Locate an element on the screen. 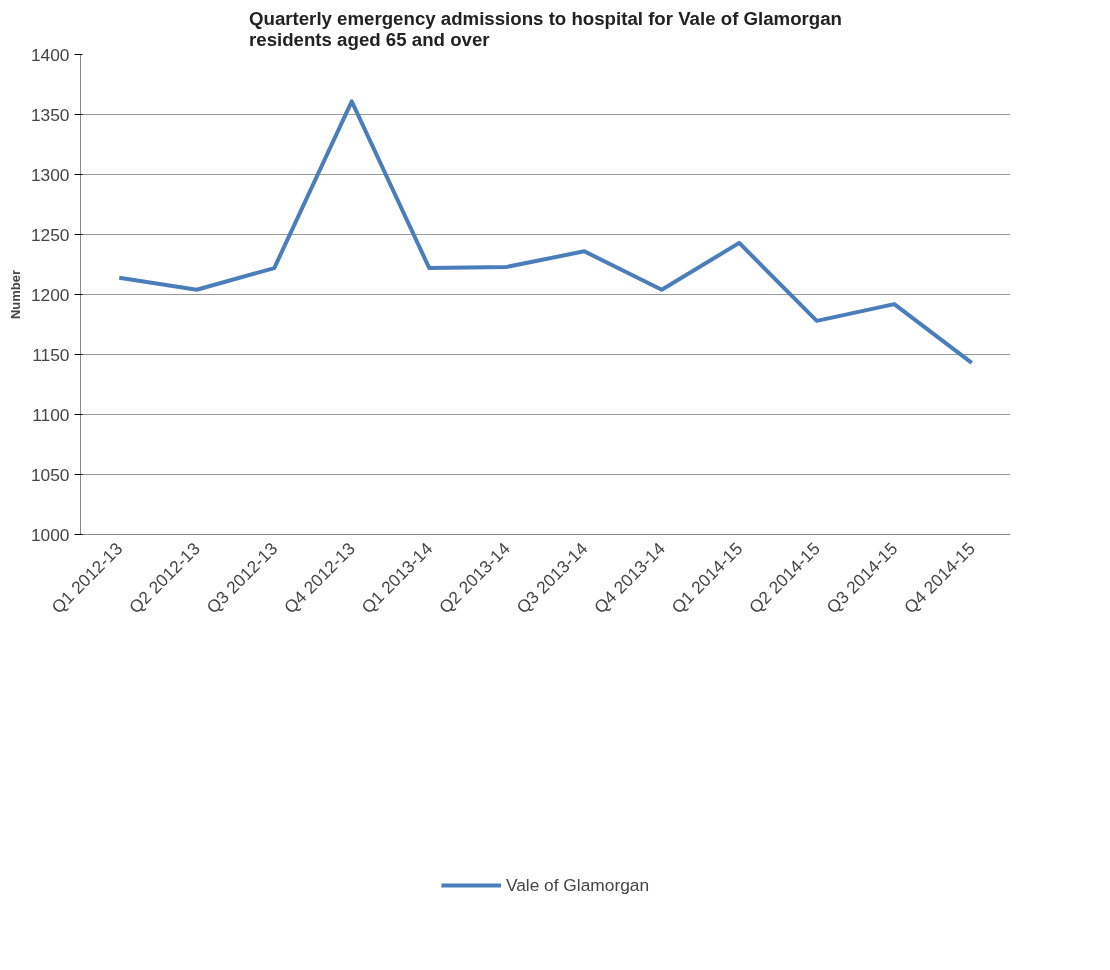  y-tick-label: 1050 is located at coordinates (50, 474).